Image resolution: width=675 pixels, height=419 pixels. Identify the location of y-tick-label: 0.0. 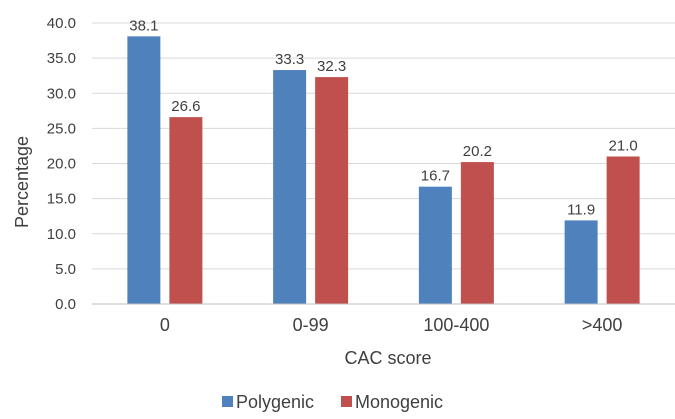
(65, 304).